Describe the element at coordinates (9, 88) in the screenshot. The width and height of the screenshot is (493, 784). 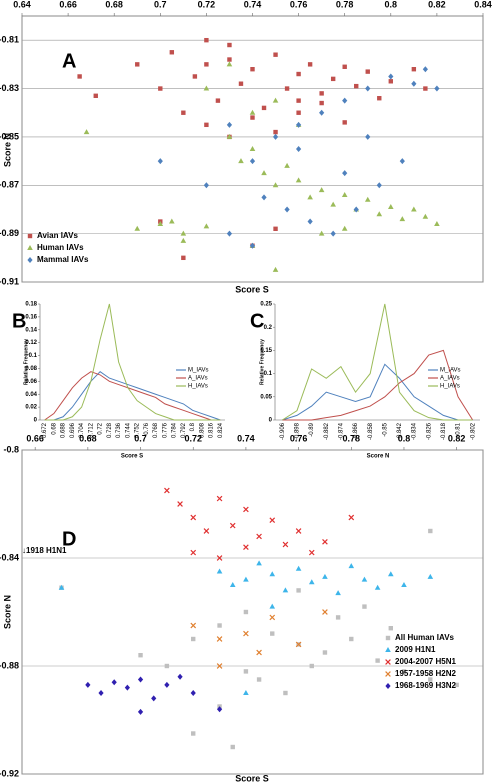
I see `y-tick-label: -0.83` at that location.